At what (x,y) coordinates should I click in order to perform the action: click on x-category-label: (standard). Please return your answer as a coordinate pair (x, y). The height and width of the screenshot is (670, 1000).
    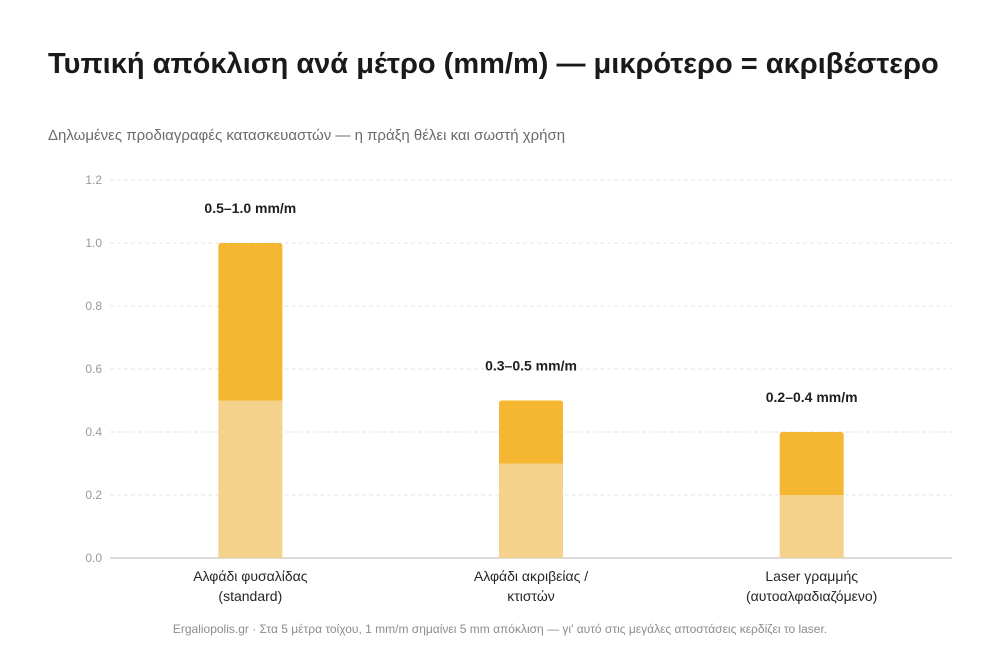
    Looking at the image, I should click on (250, 596).